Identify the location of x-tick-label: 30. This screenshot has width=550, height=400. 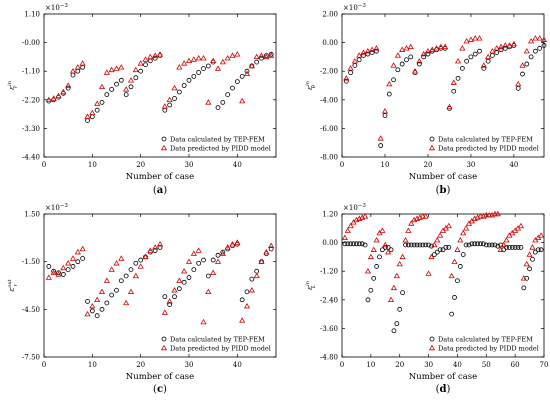
(189, 165).